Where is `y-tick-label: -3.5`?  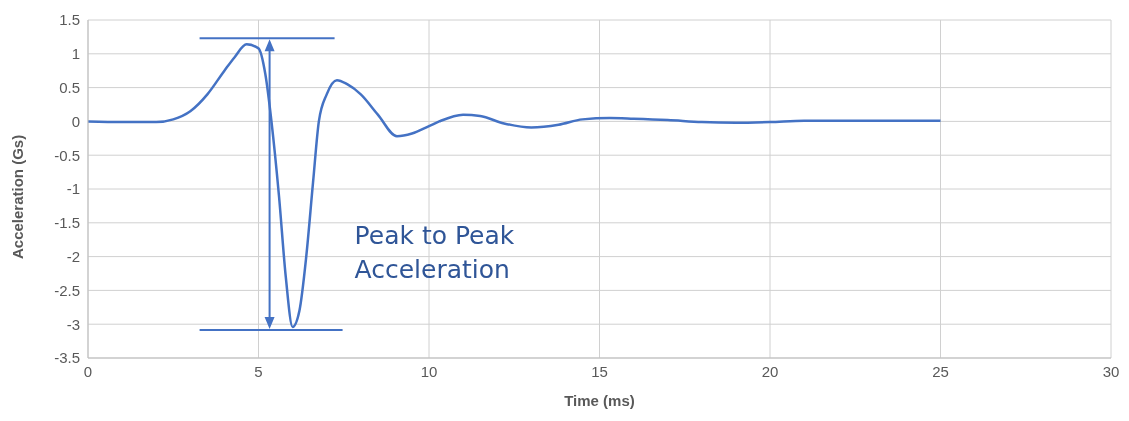
y-tick-label: -3.5 is located at coordinates (67, 358).